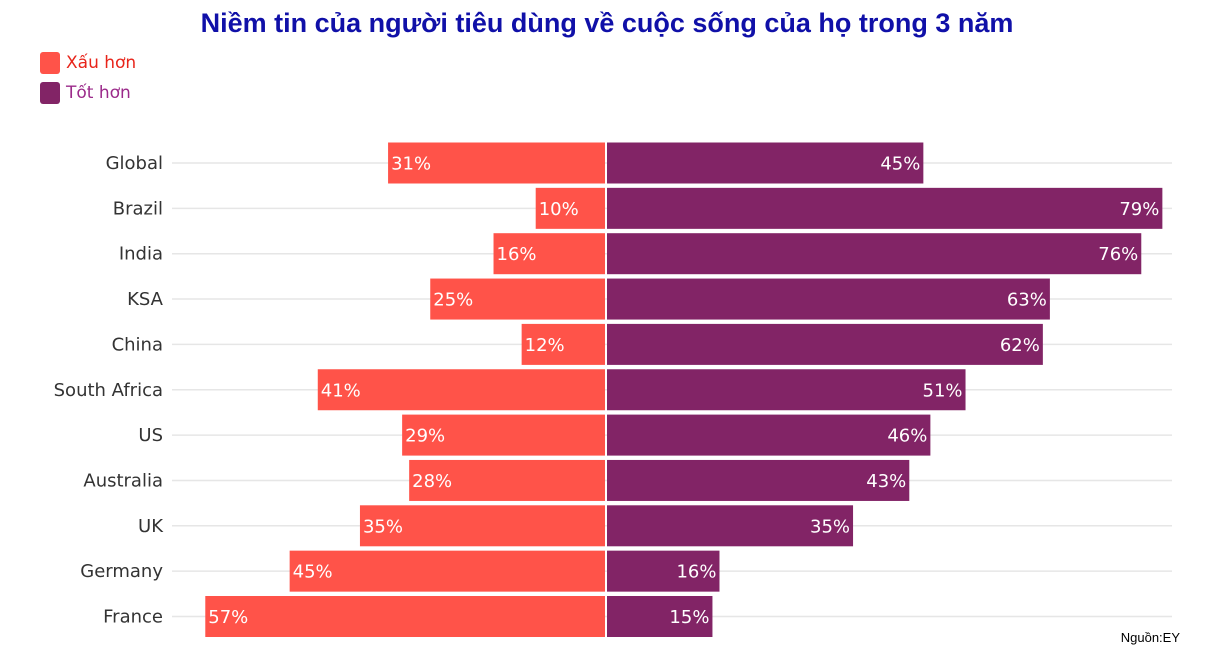 The width and height of the screenshot is (1214, 652). I want to click on data-label-worse: 10%, so click(559, 209).